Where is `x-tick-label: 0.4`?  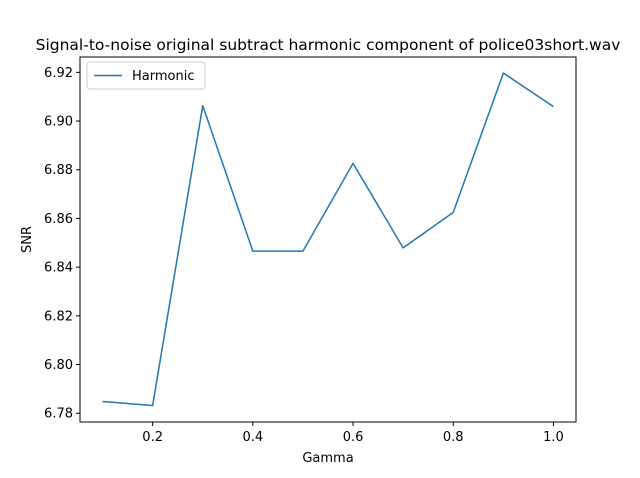
x-tick-label: 0.4 is located at coordinates (253, 437).